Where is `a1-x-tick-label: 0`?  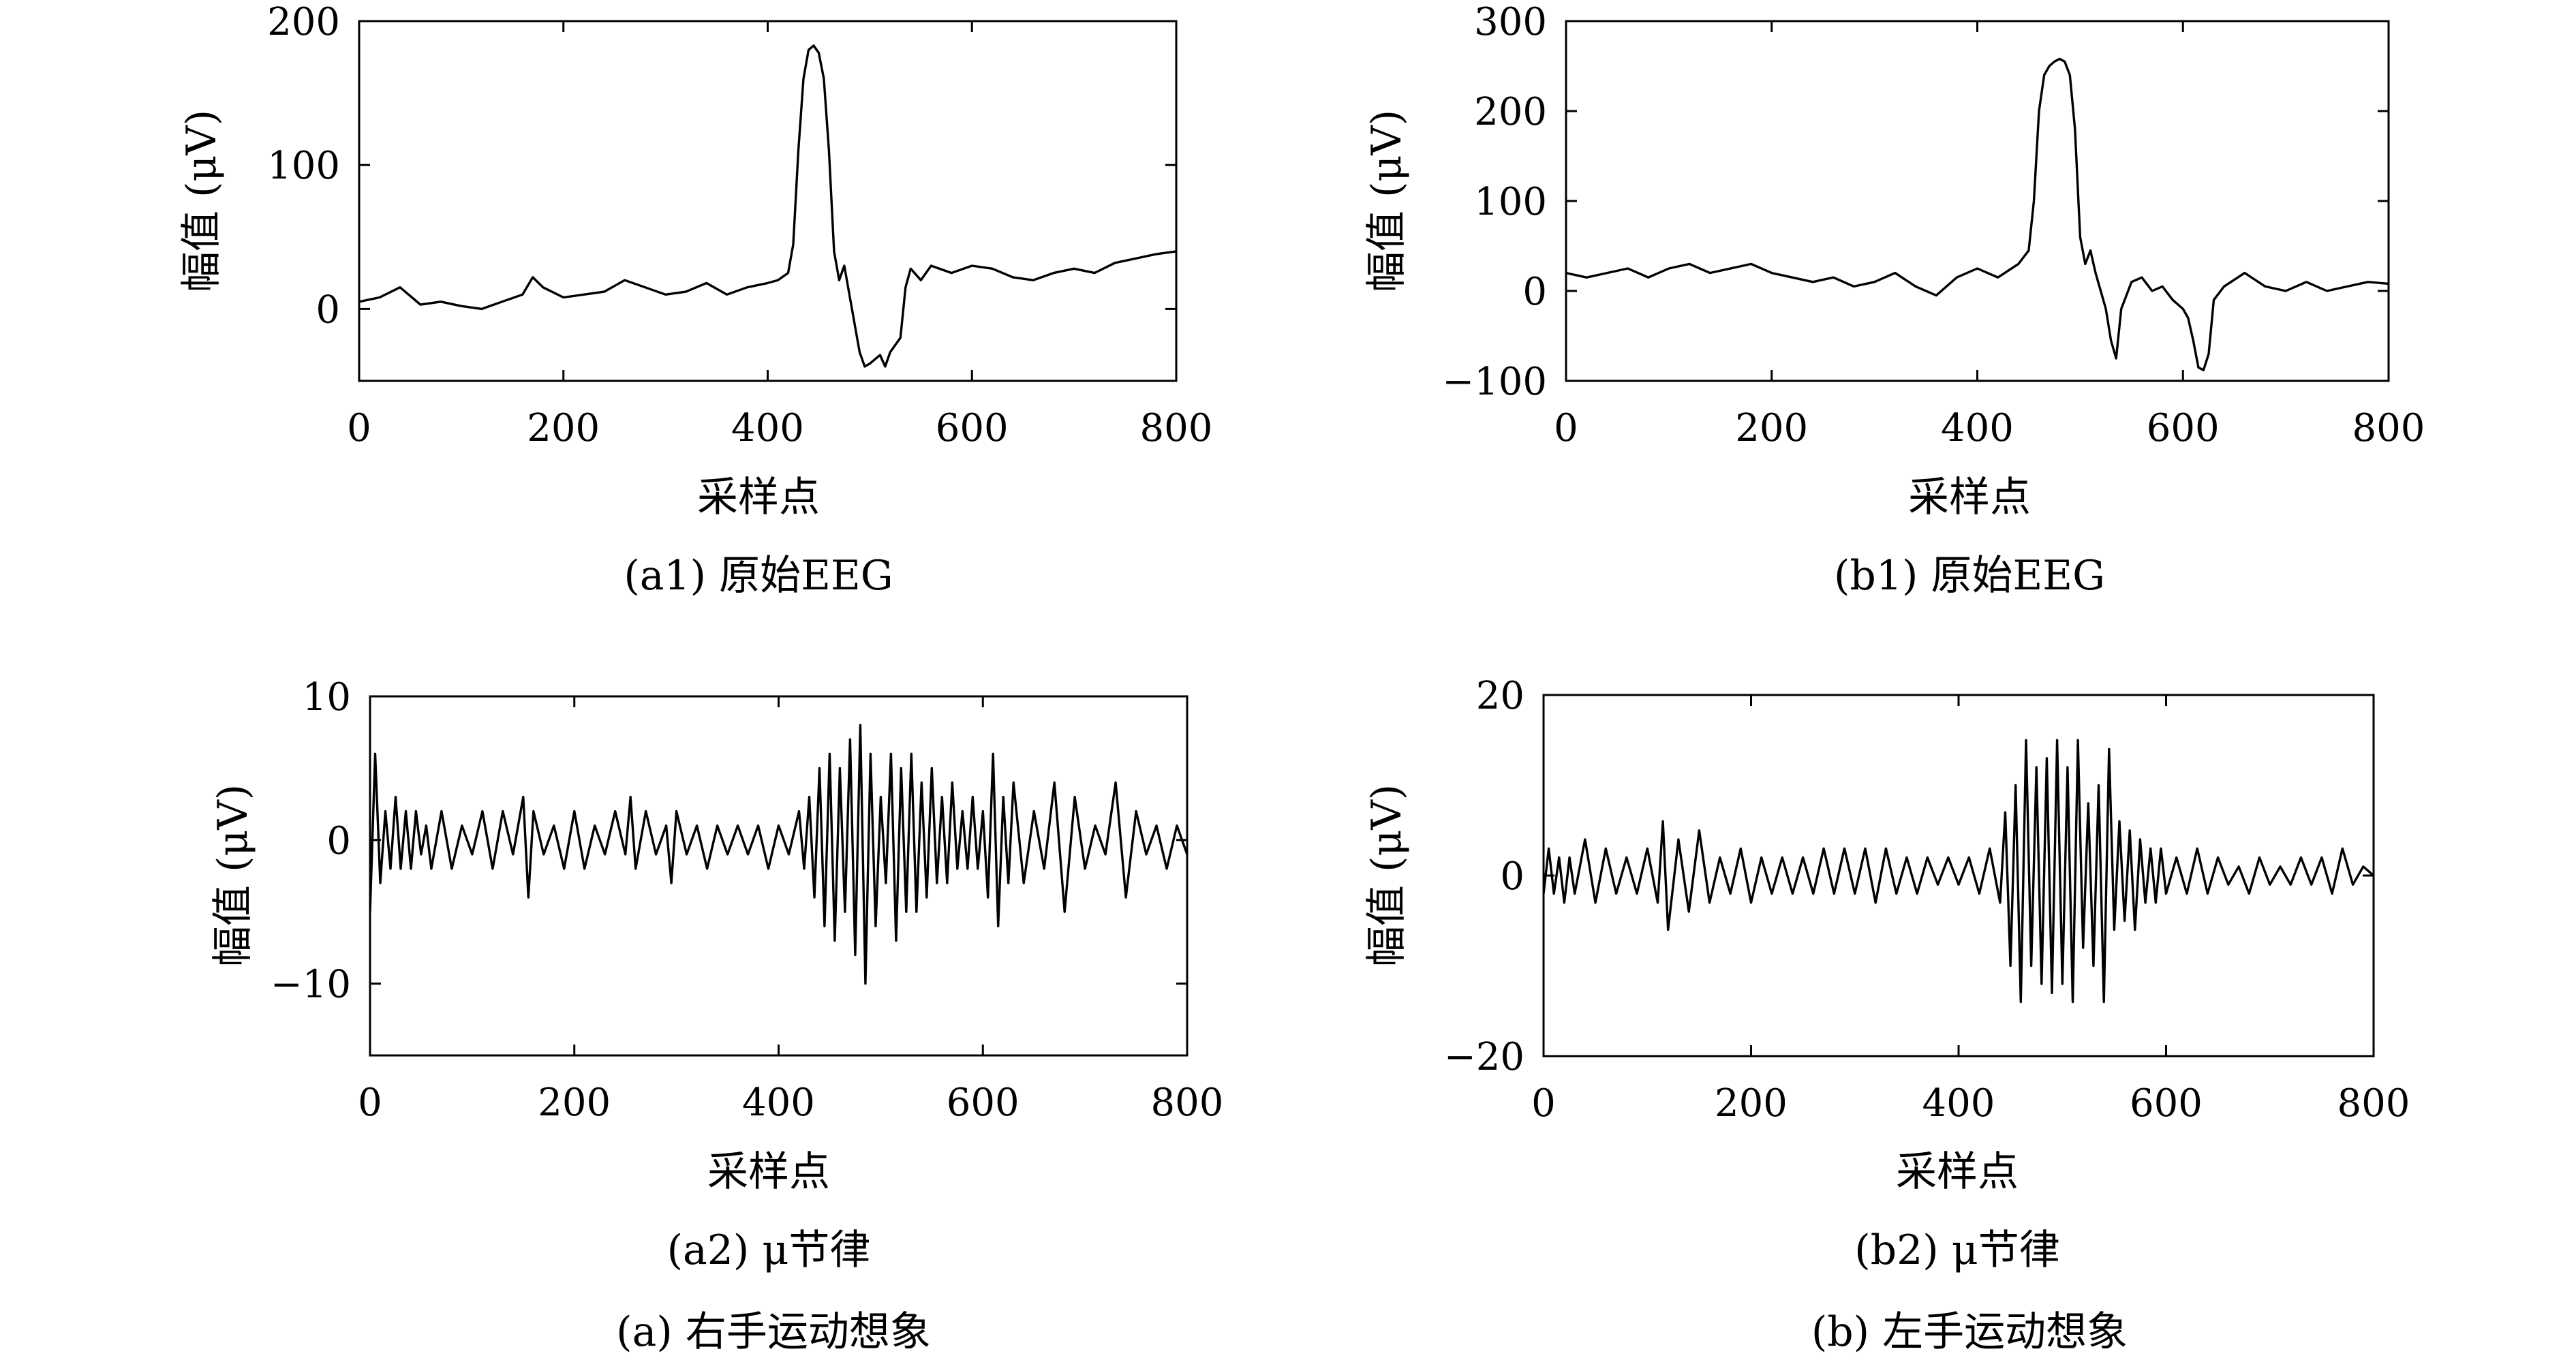 a1-x-tick-label: 0 is located at coordinates (359, 428).